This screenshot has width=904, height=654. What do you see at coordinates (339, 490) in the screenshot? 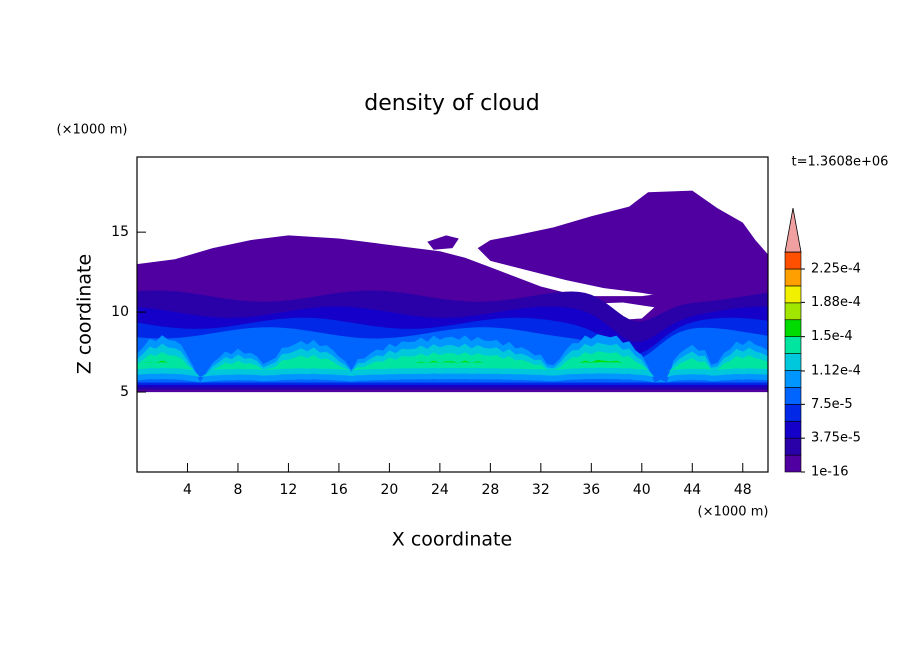
I see `x-tick-label: 16` at bounding box center [339, 490].